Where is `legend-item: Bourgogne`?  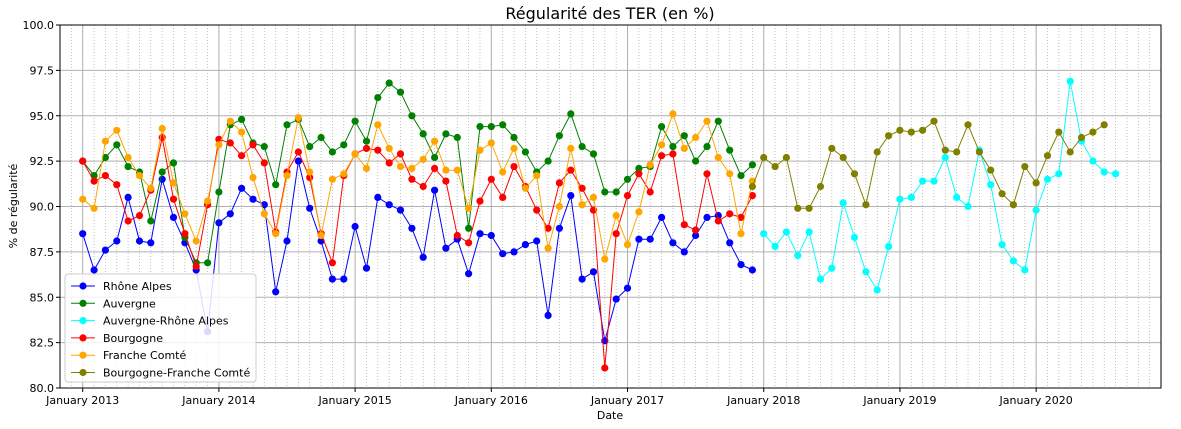 legend-item: Bourgogne is located at coordinates (117, 338).